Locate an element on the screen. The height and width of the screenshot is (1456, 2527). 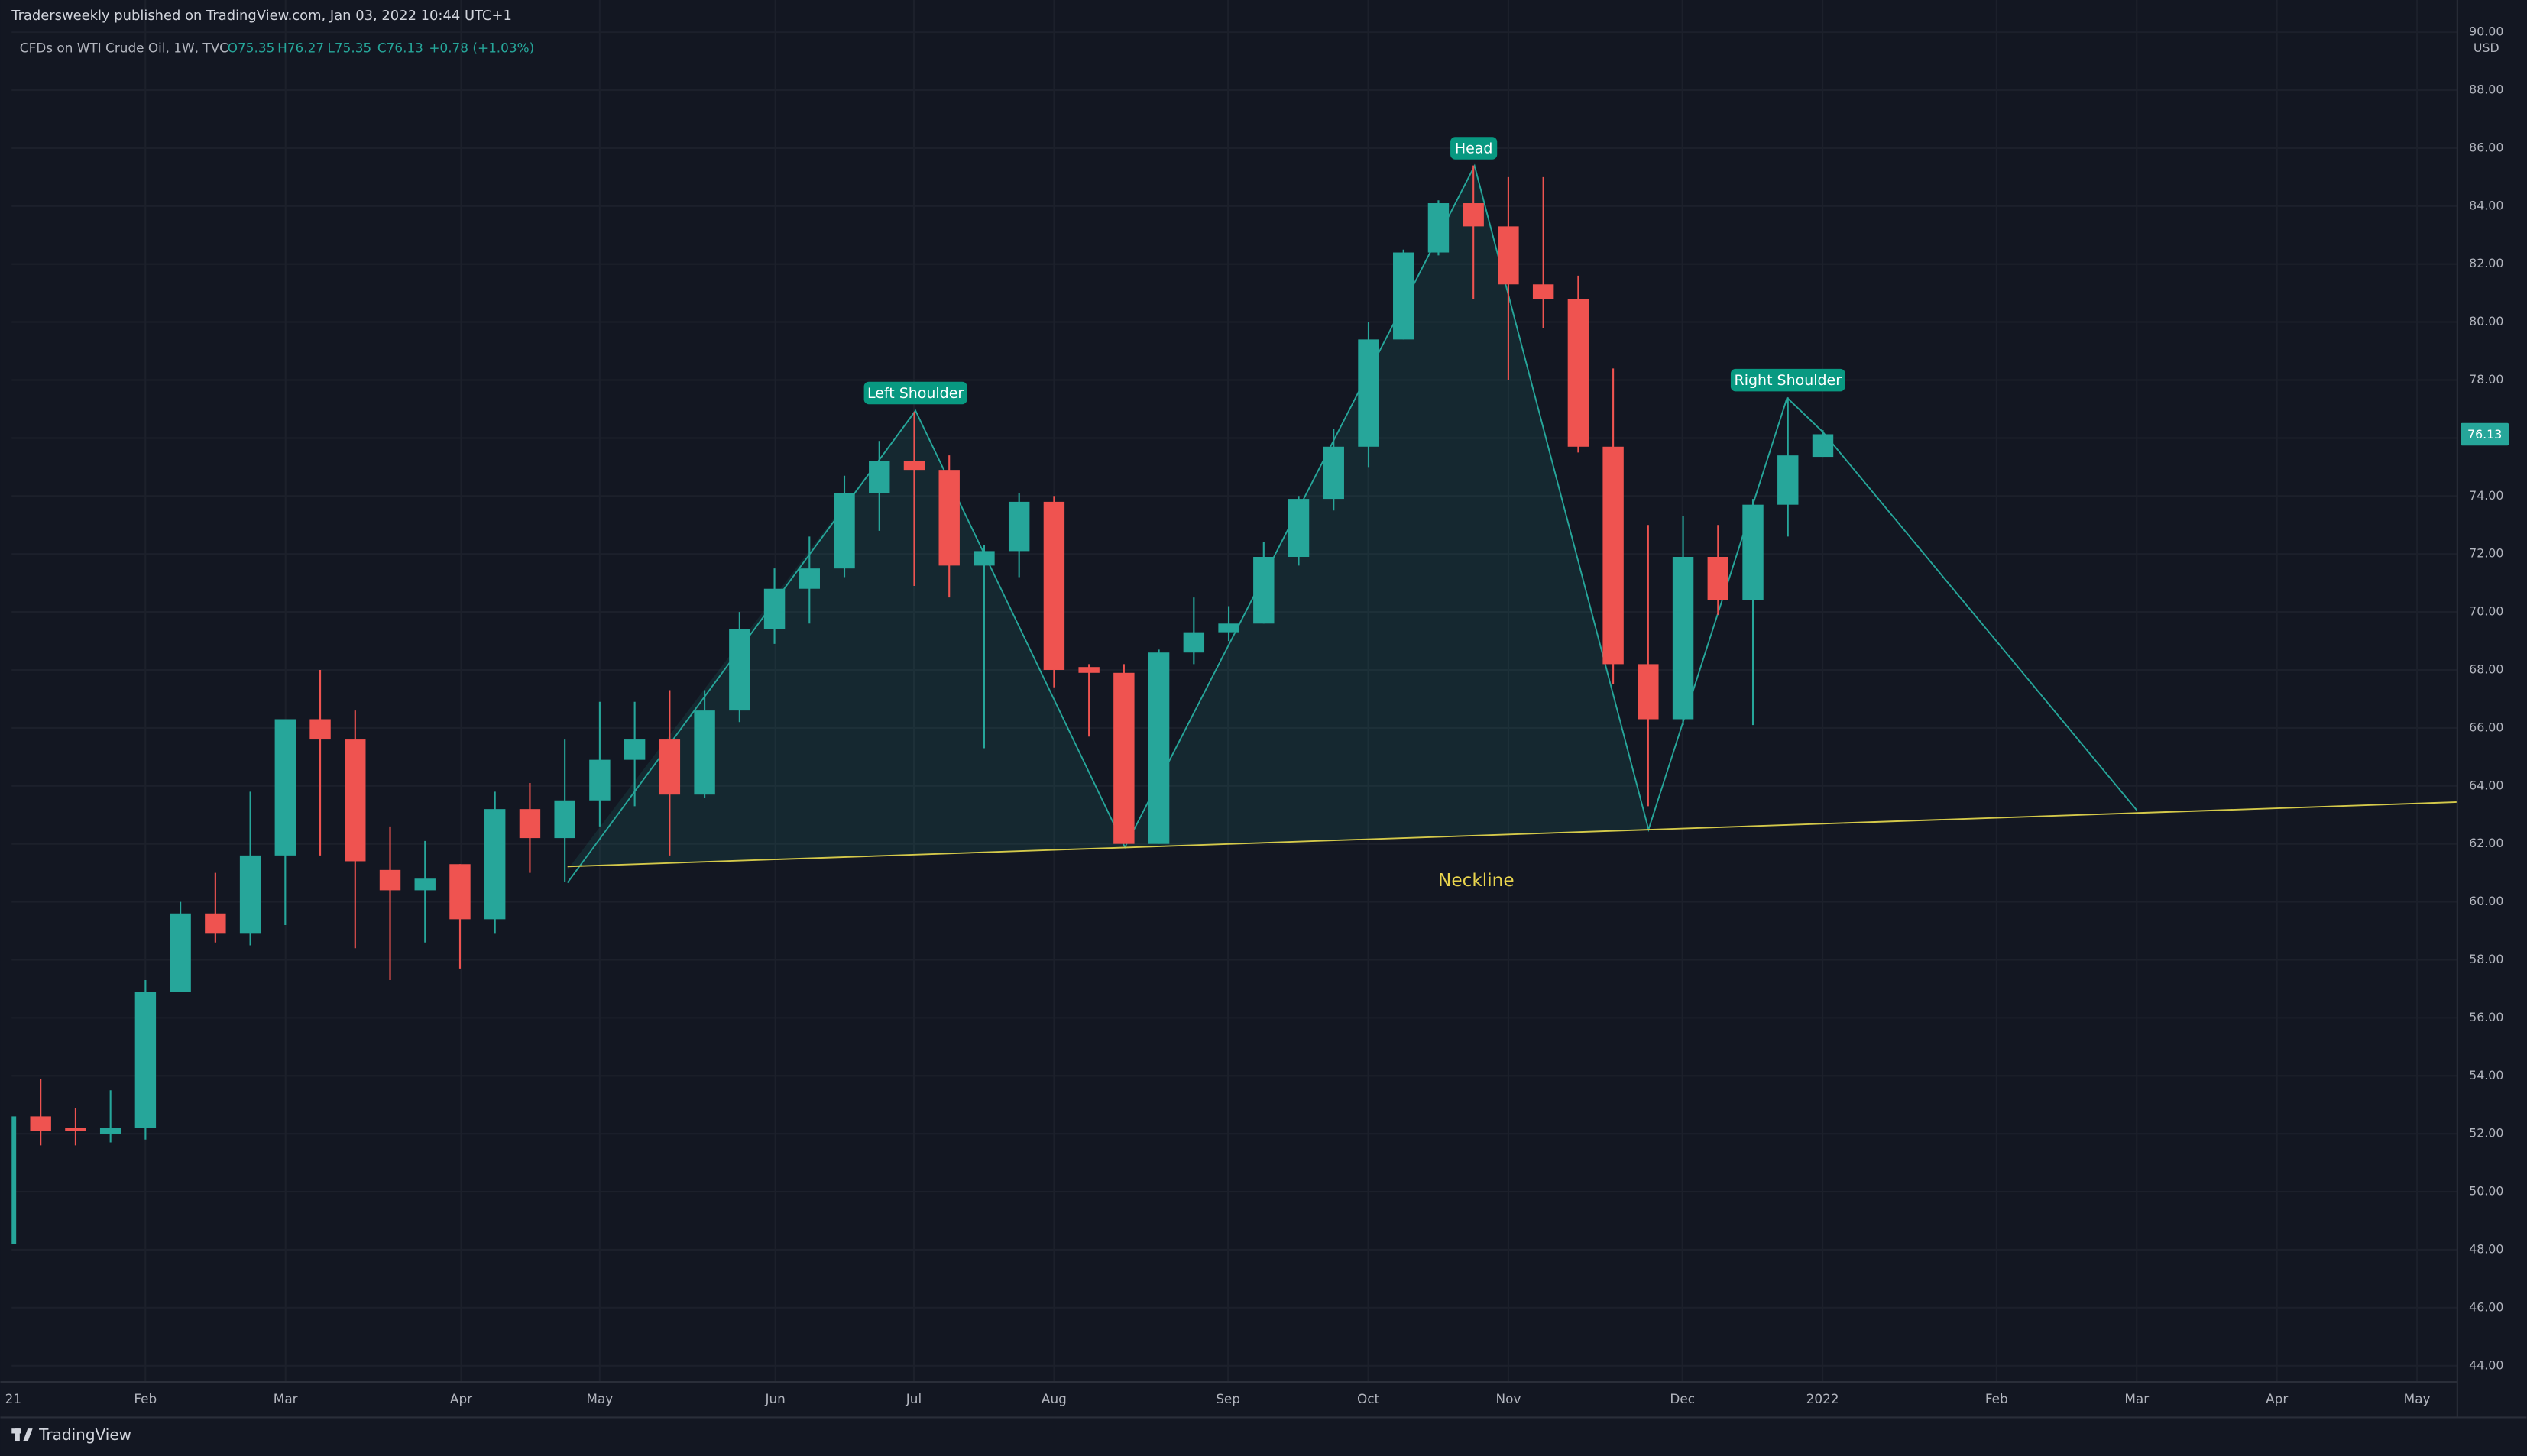
ohlc-high: H76.27 is located at coordinates (301, 47).